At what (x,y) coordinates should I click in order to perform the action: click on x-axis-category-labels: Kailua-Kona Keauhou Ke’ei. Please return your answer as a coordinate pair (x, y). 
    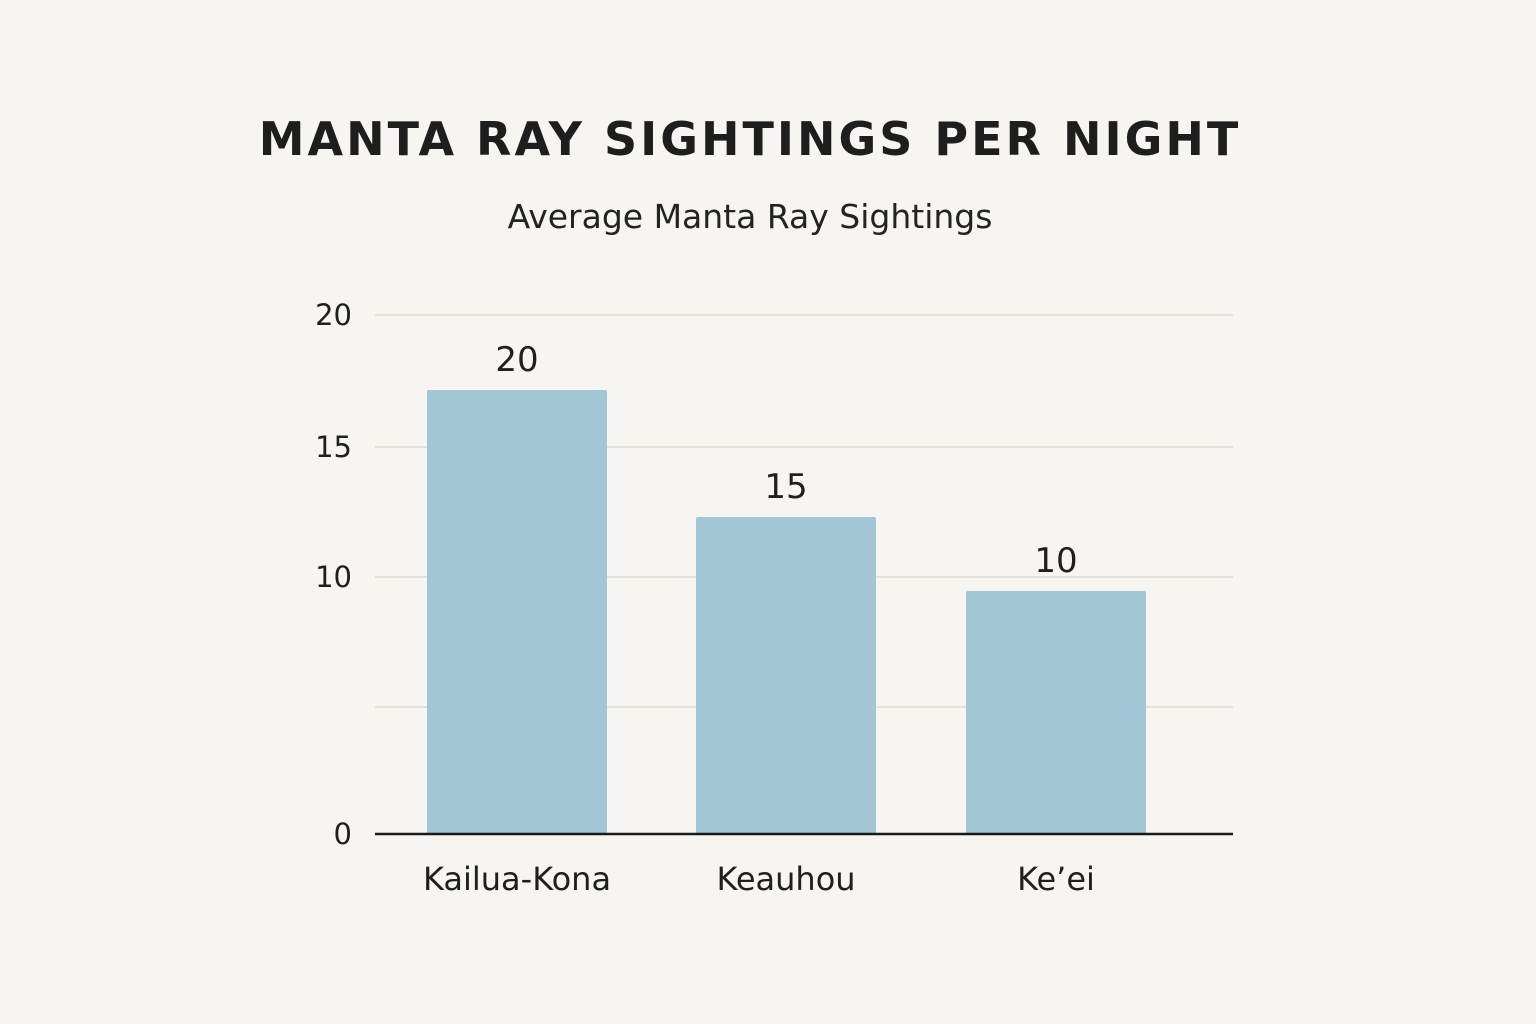
    Looking at the image, I should click on (759, 879).